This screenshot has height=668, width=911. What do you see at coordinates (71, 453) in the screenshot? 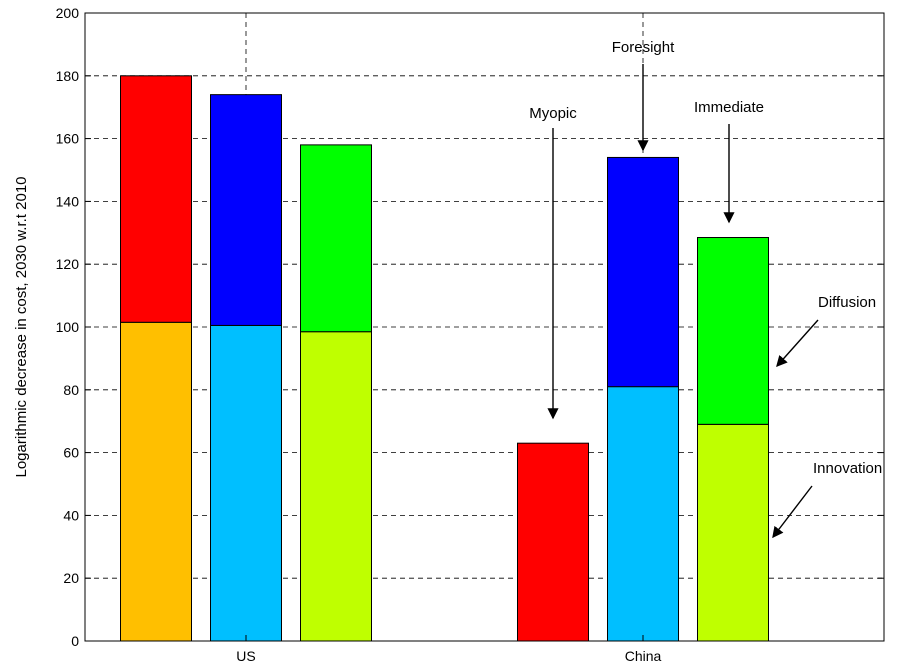
I see `y-tick-label: 60` at bounding box center [71, 453].